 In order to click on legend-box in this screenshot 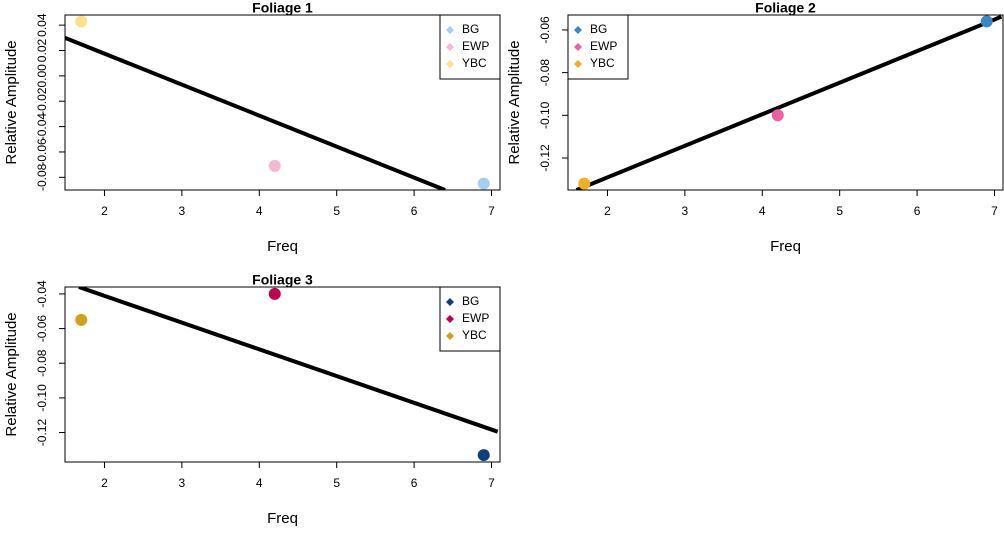, I will do `click(598, 47)`.